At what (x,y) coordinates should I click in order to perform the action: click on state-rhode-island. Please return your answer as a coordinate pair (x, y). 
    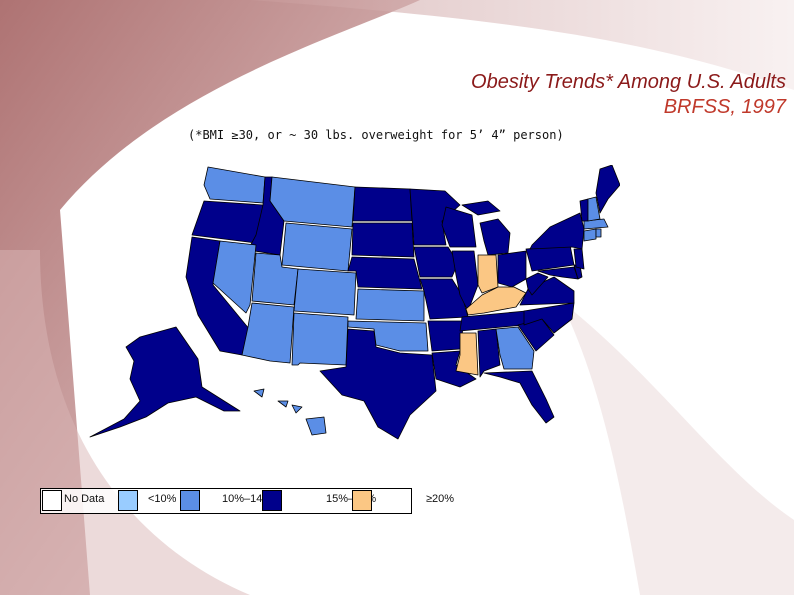
    Looking at the image, I should click on (598, 233).